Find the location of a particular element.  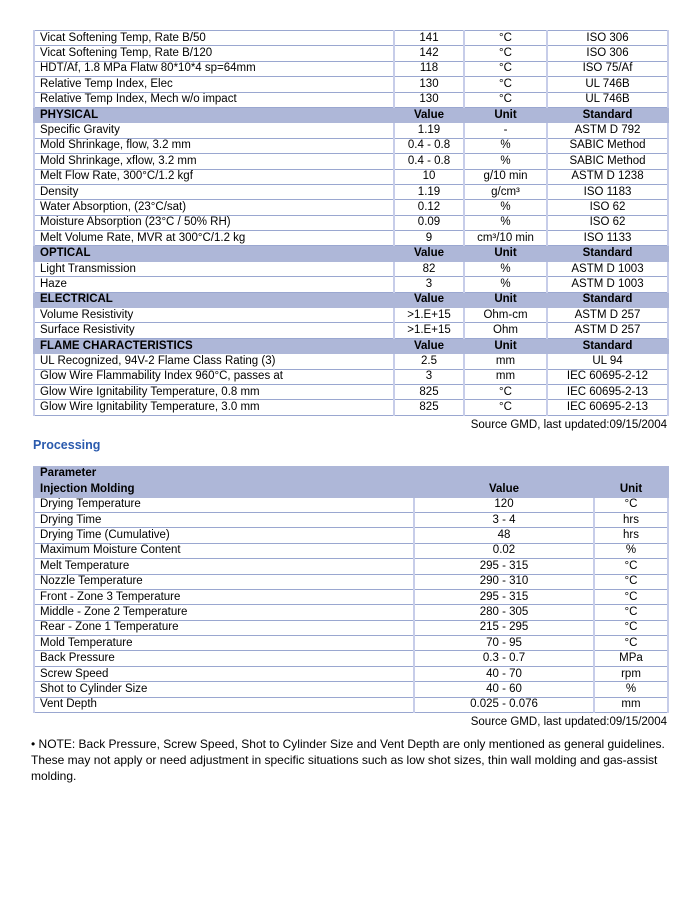

cell-property: Vicat Softening Temp, Rate B/120 is located at coordinates (214, 53).